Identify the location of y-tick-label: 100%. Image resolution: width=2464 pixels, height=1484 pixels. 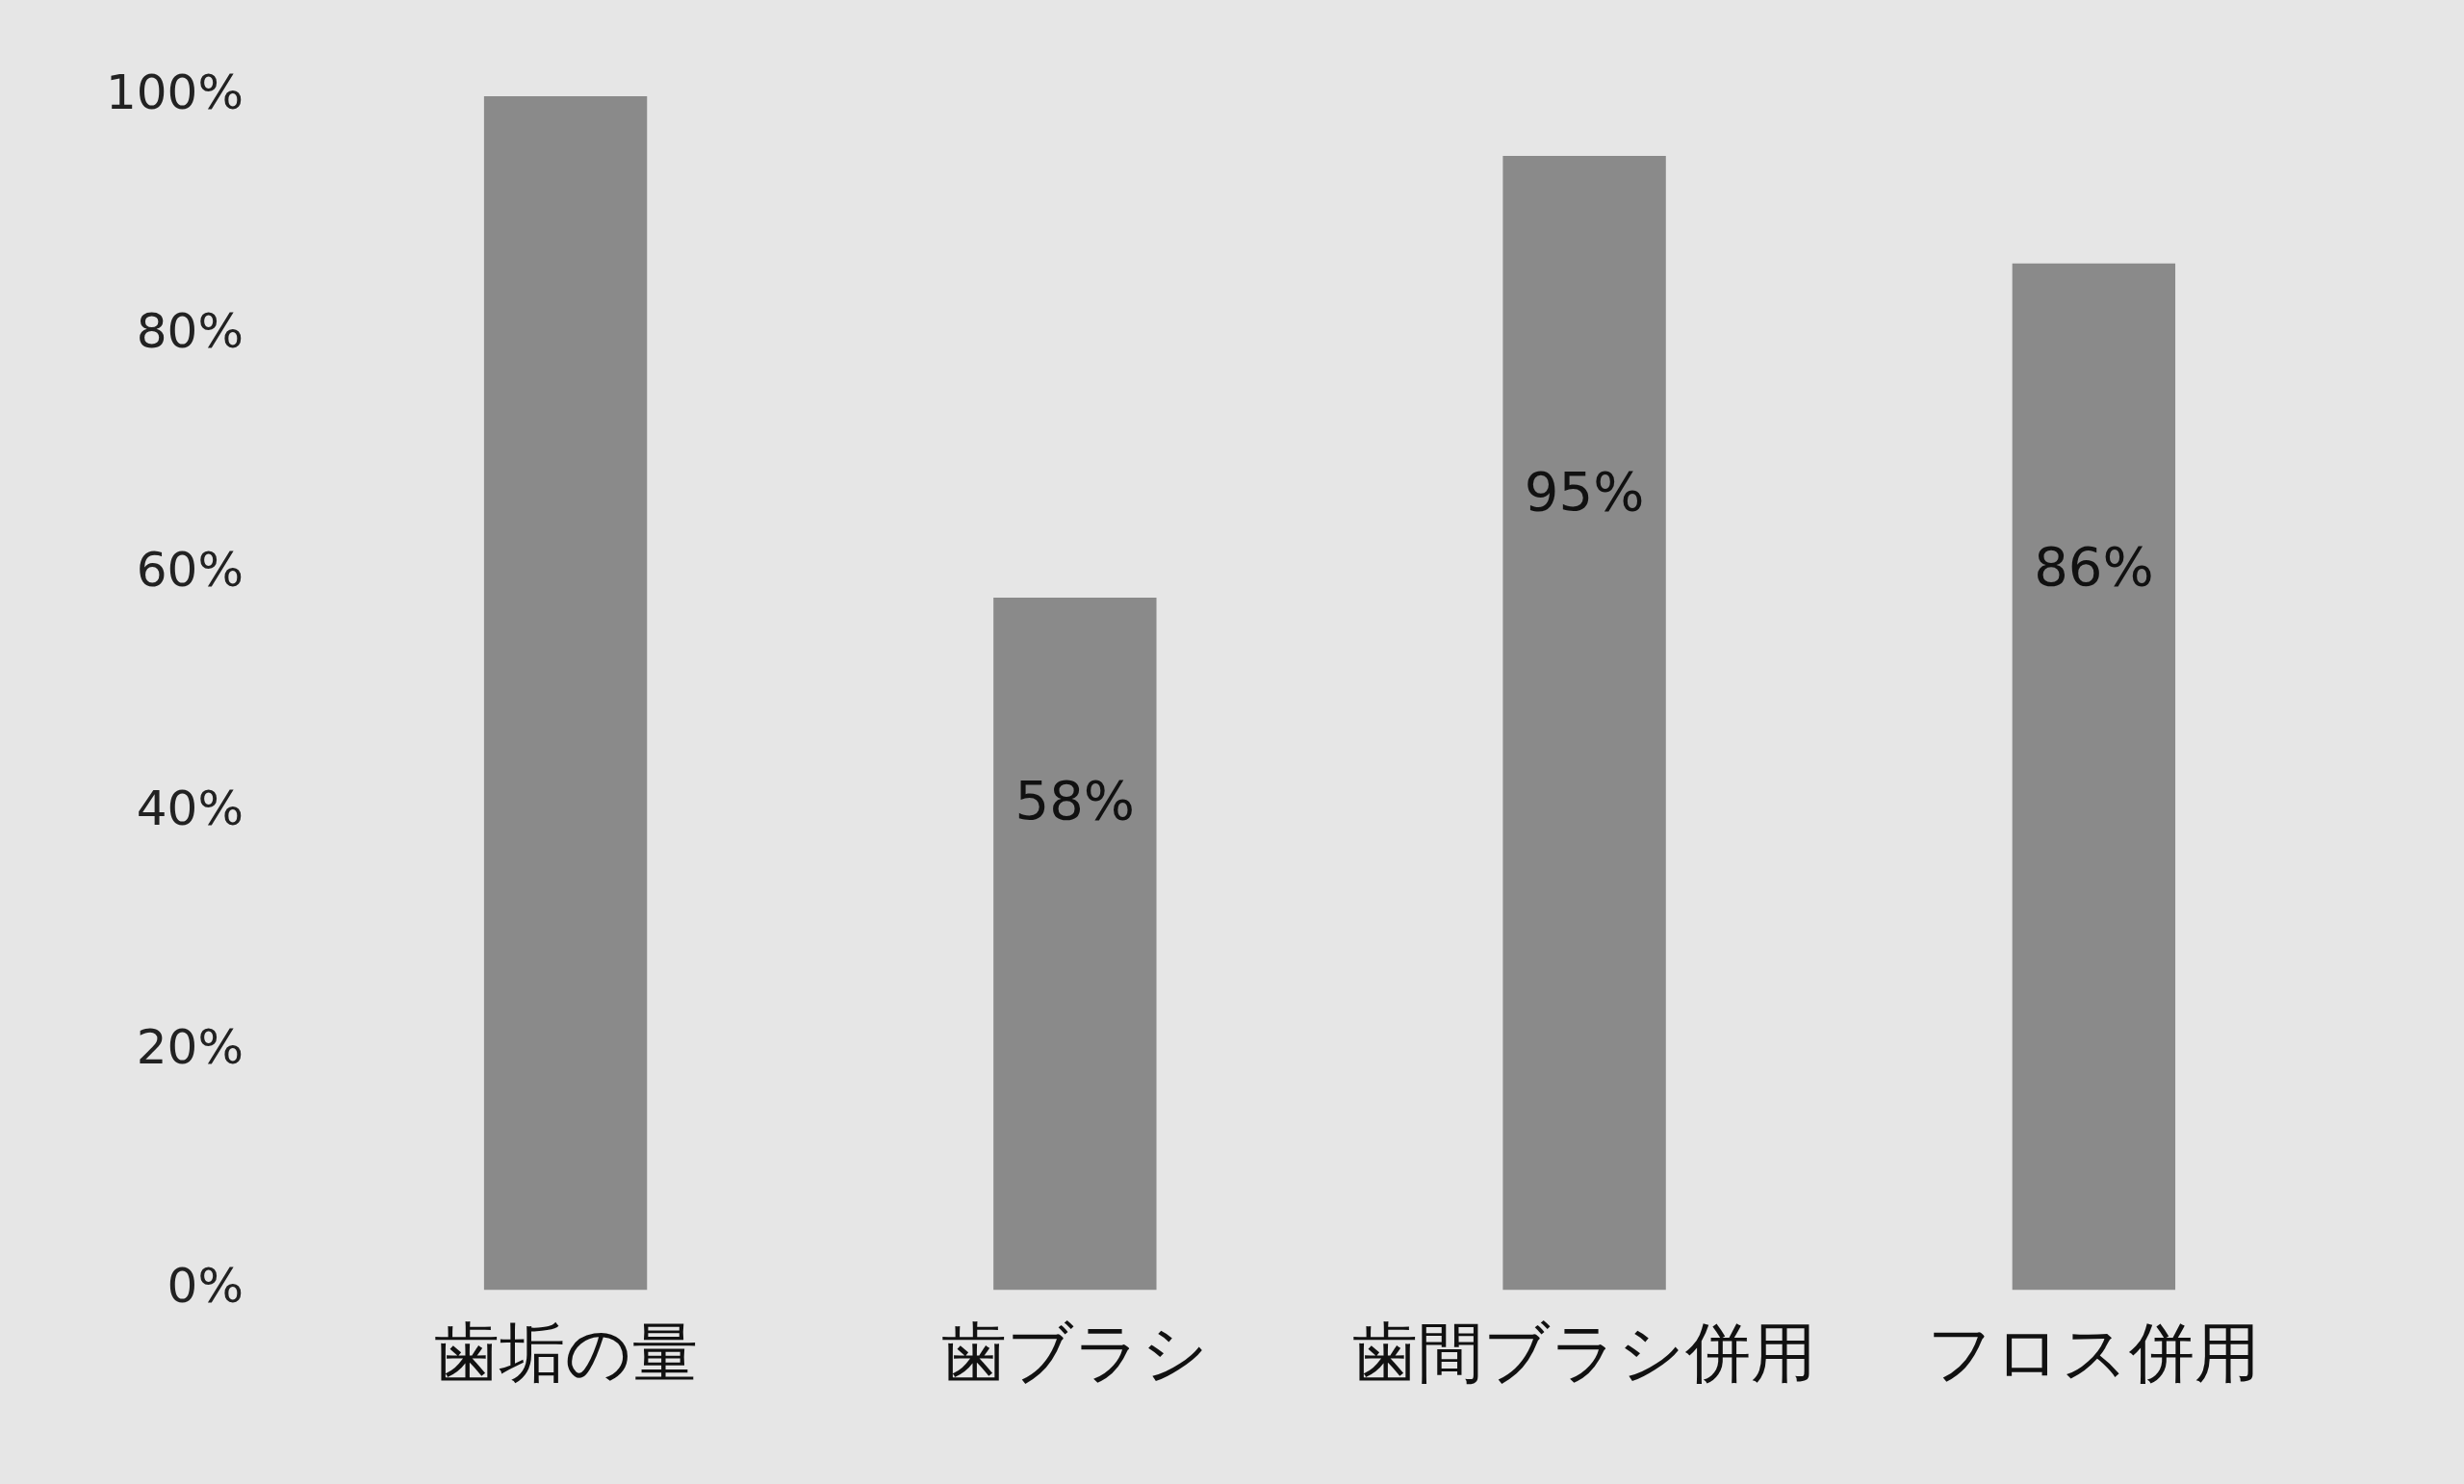
(174, 92).